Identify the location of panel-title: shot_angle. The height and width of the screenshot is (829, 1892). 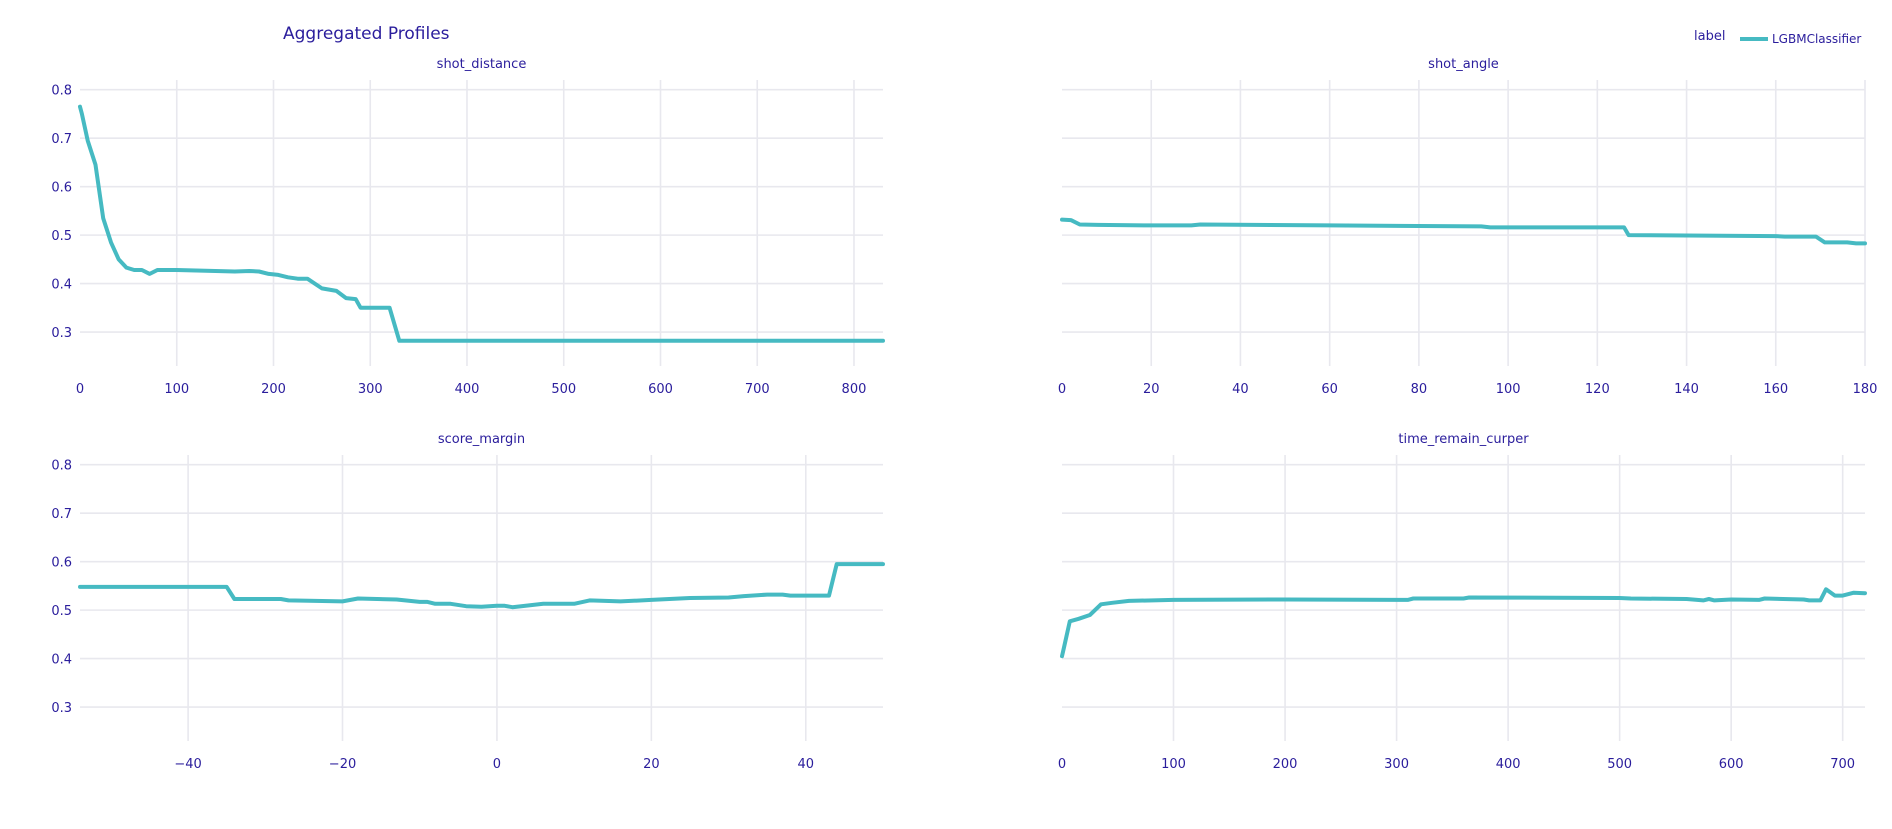
(1463, 64).